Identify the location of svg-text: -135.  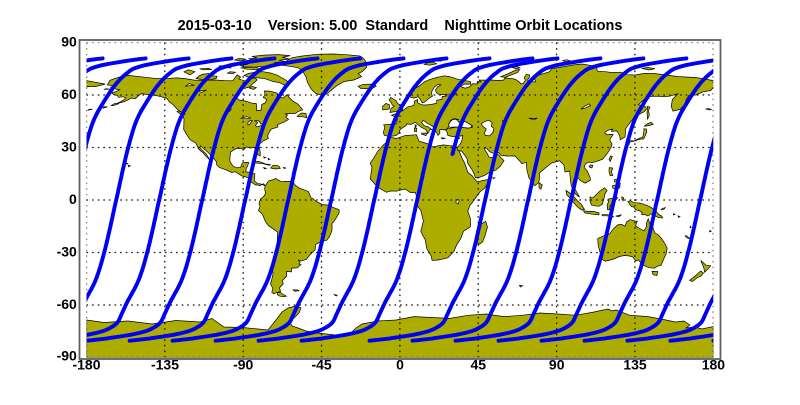
(165, 365).